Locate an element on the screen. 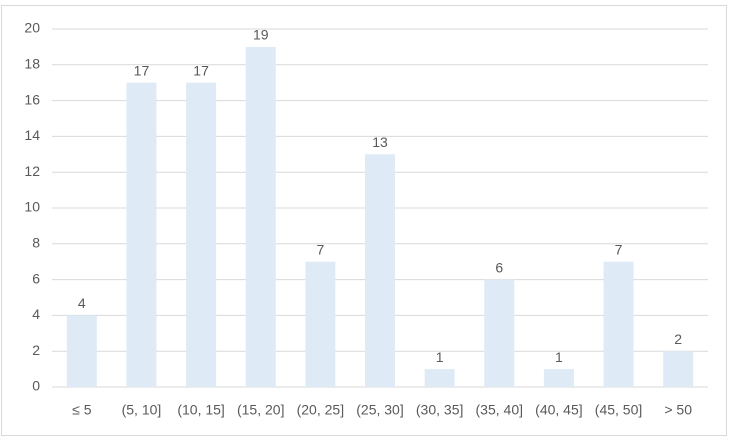  x-tick-label: (10, 15] is located at coordinates (200, 410).